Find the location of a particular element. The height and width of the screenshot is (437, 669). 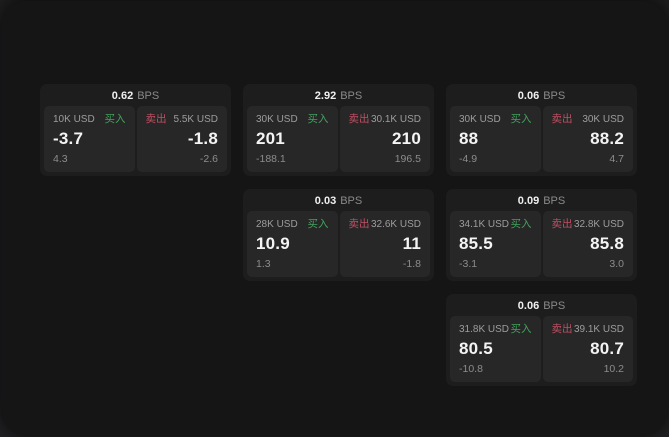

sell-price: 85.8 is located at coordinates (607, 243).